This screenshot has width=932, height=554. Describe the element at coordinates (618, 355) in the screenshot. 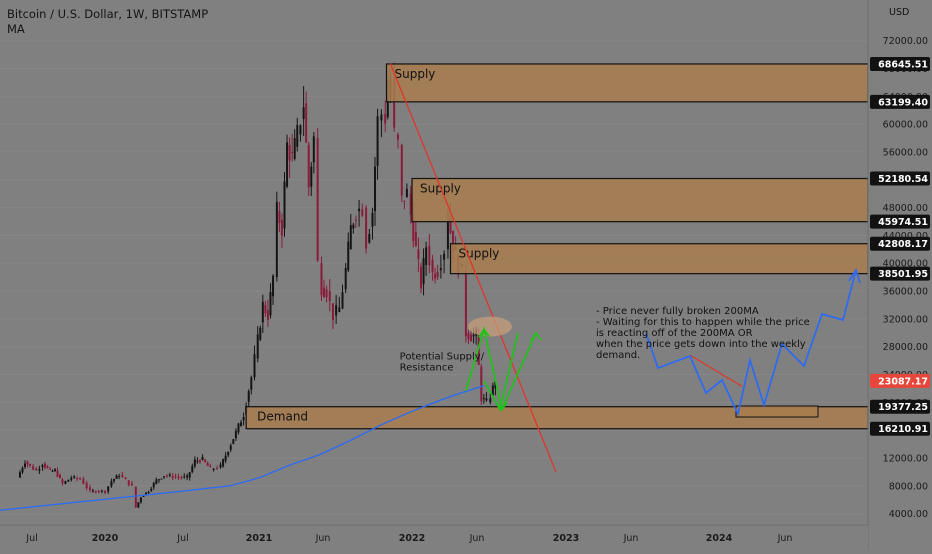

I see `annotation-text: demand.` at that location.